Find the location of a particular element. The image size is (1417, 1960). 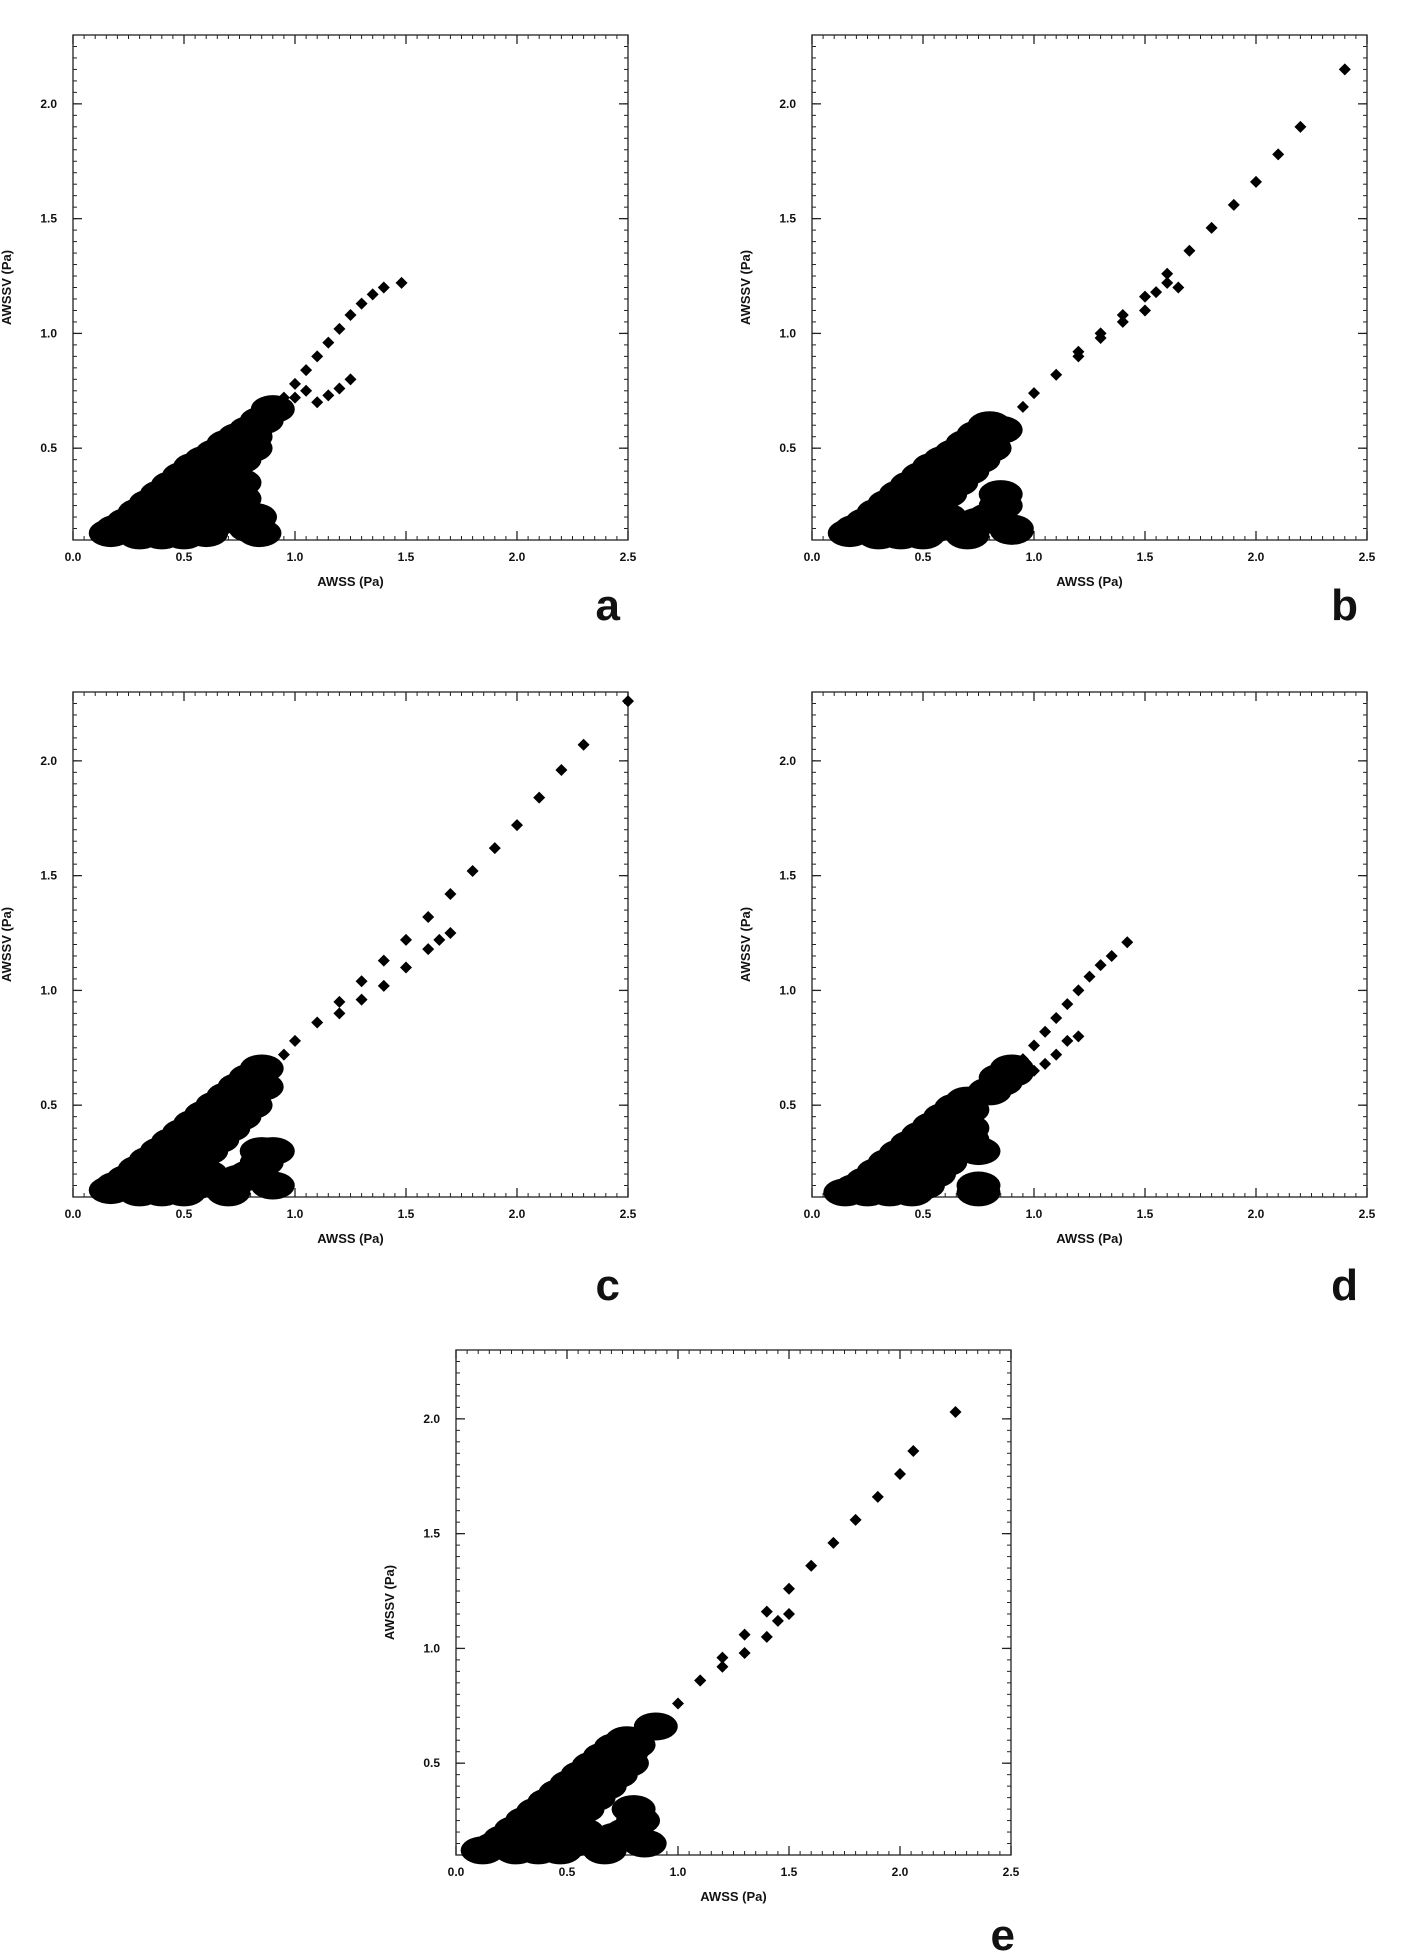

plot-frame is located at coordinates (1089, 287).